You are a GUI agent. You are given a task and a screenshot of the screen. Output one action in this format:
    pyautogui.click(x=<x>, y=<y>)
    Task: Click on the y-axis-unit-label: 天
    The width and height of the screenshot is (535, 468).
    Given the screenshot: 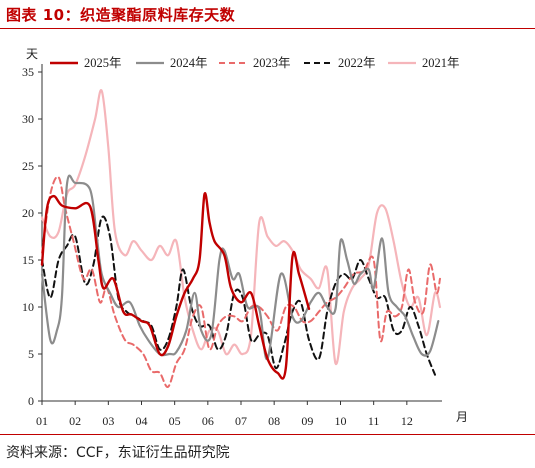 What is the action you would take?
    pyautogui.click(x=32, y=54)
    